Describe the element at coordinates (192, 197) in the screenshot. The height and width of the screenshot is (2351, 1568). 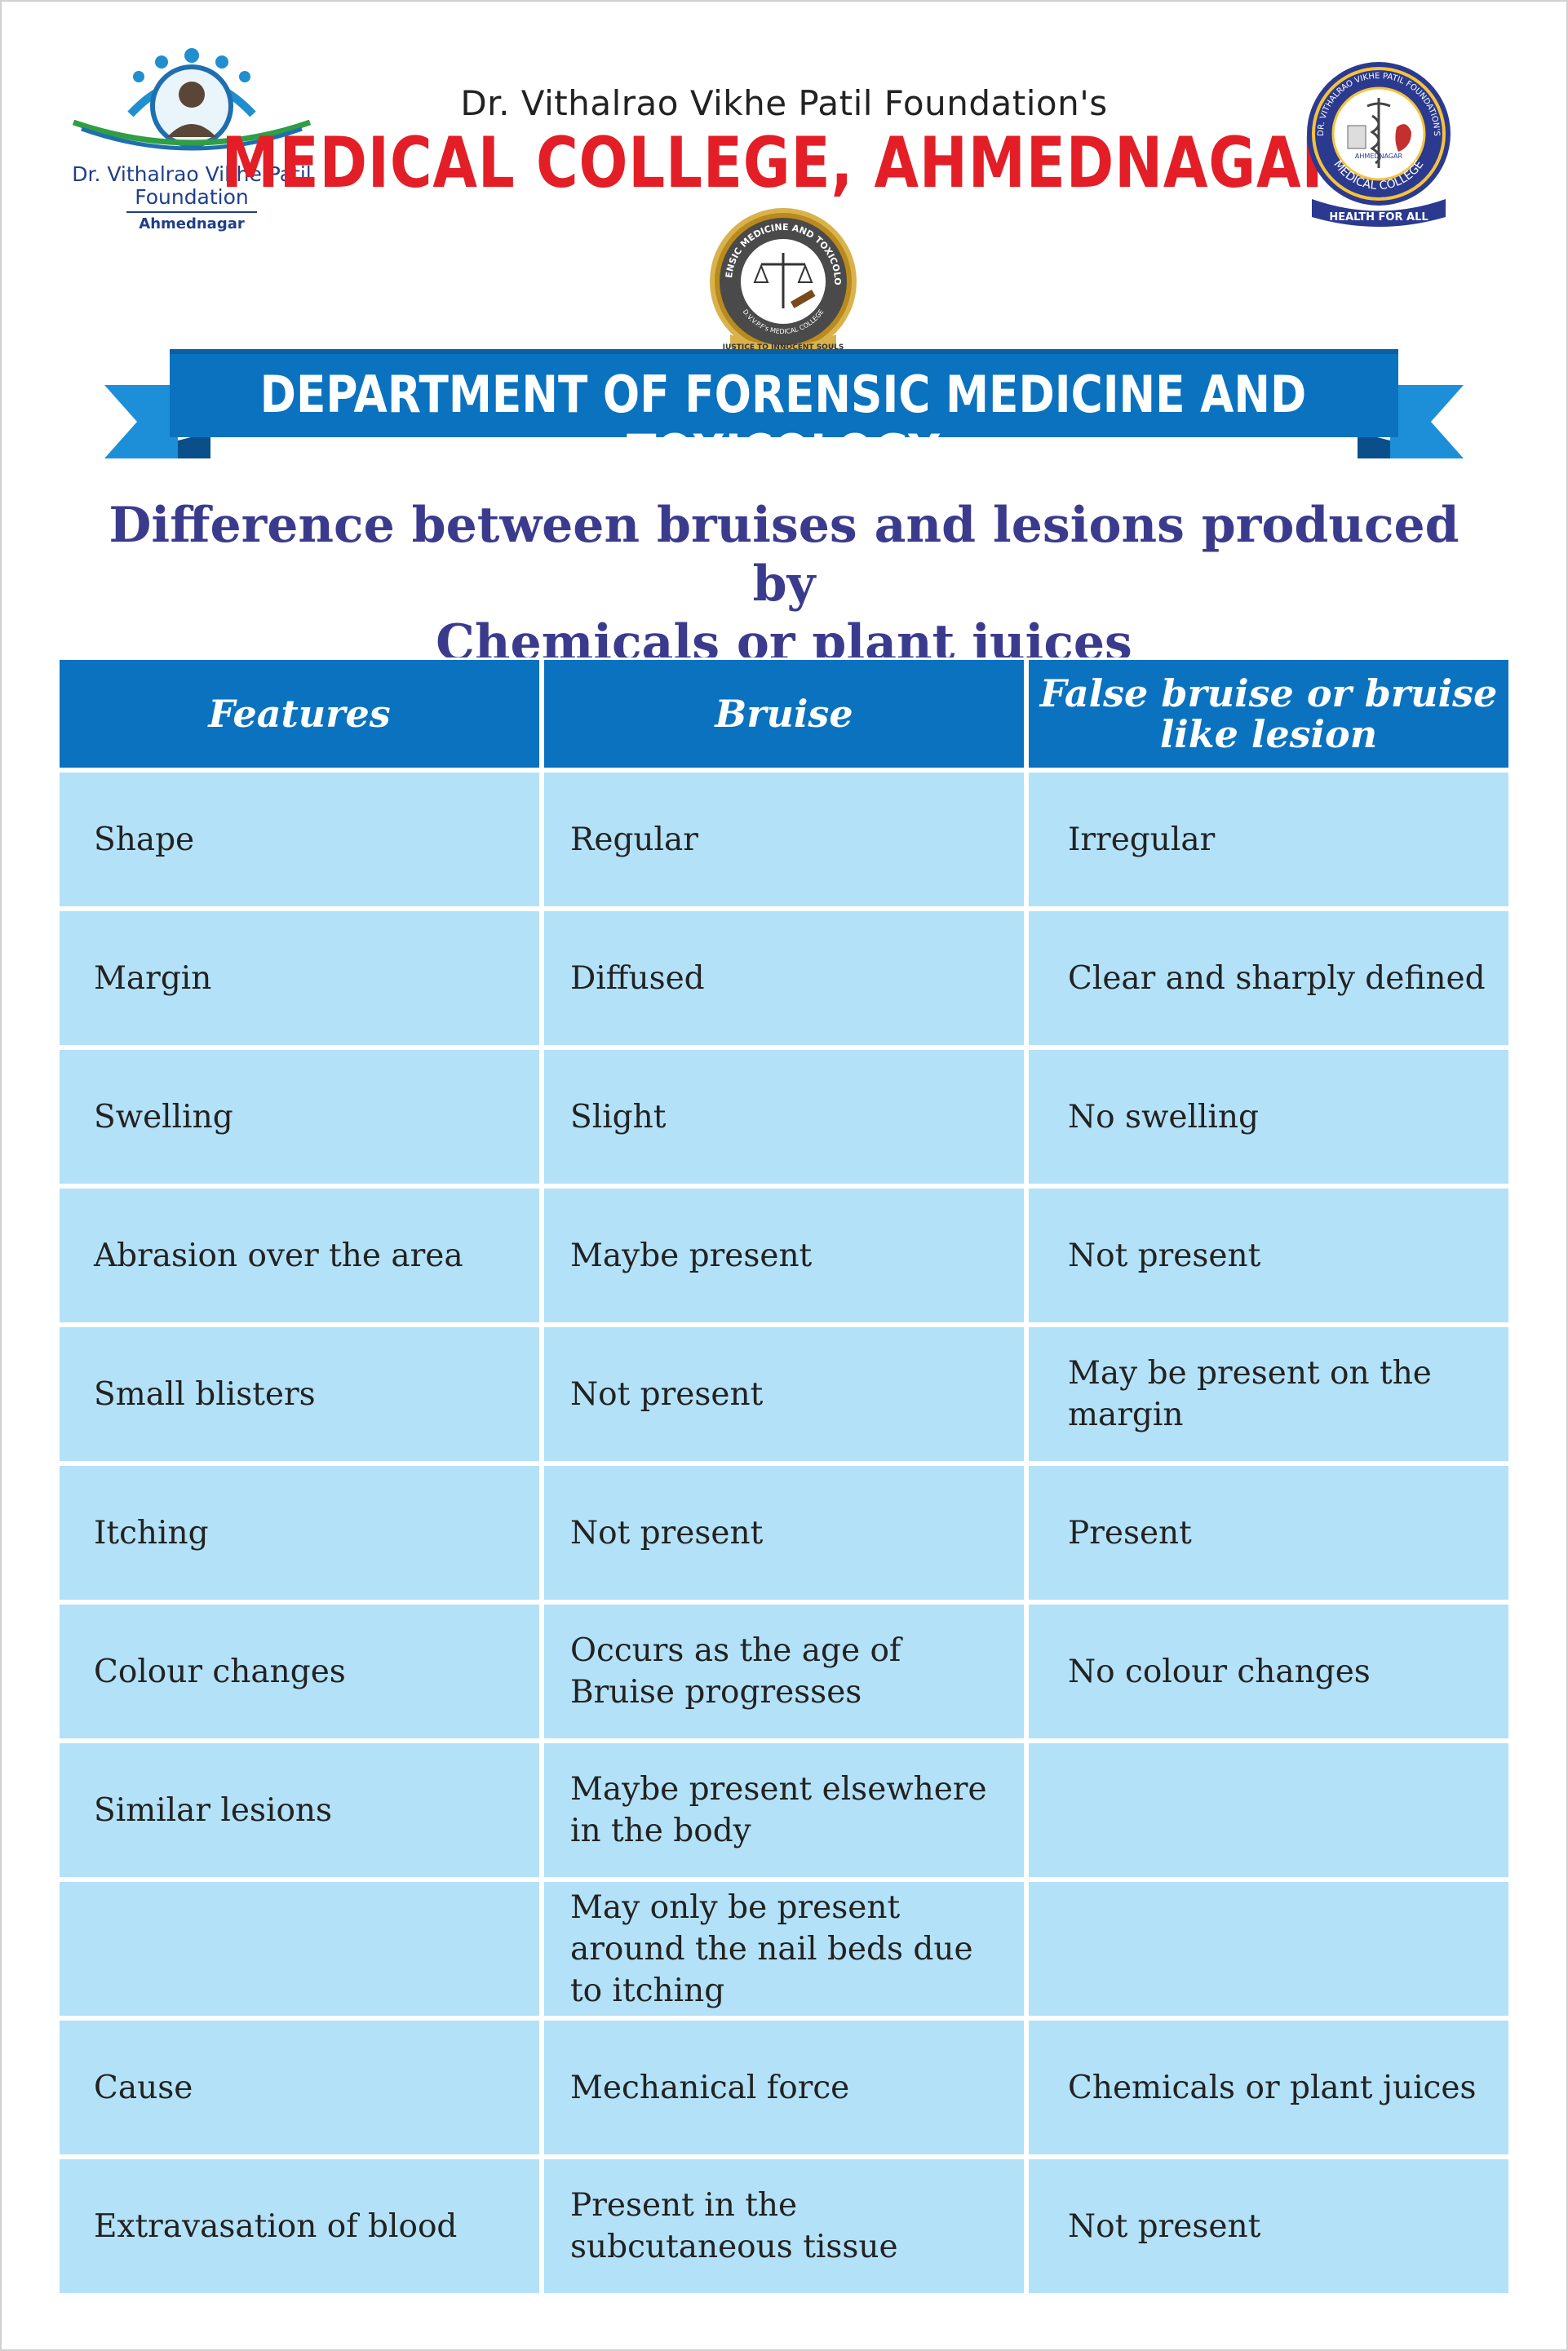
I see `svg-text: Foundation` at that location.